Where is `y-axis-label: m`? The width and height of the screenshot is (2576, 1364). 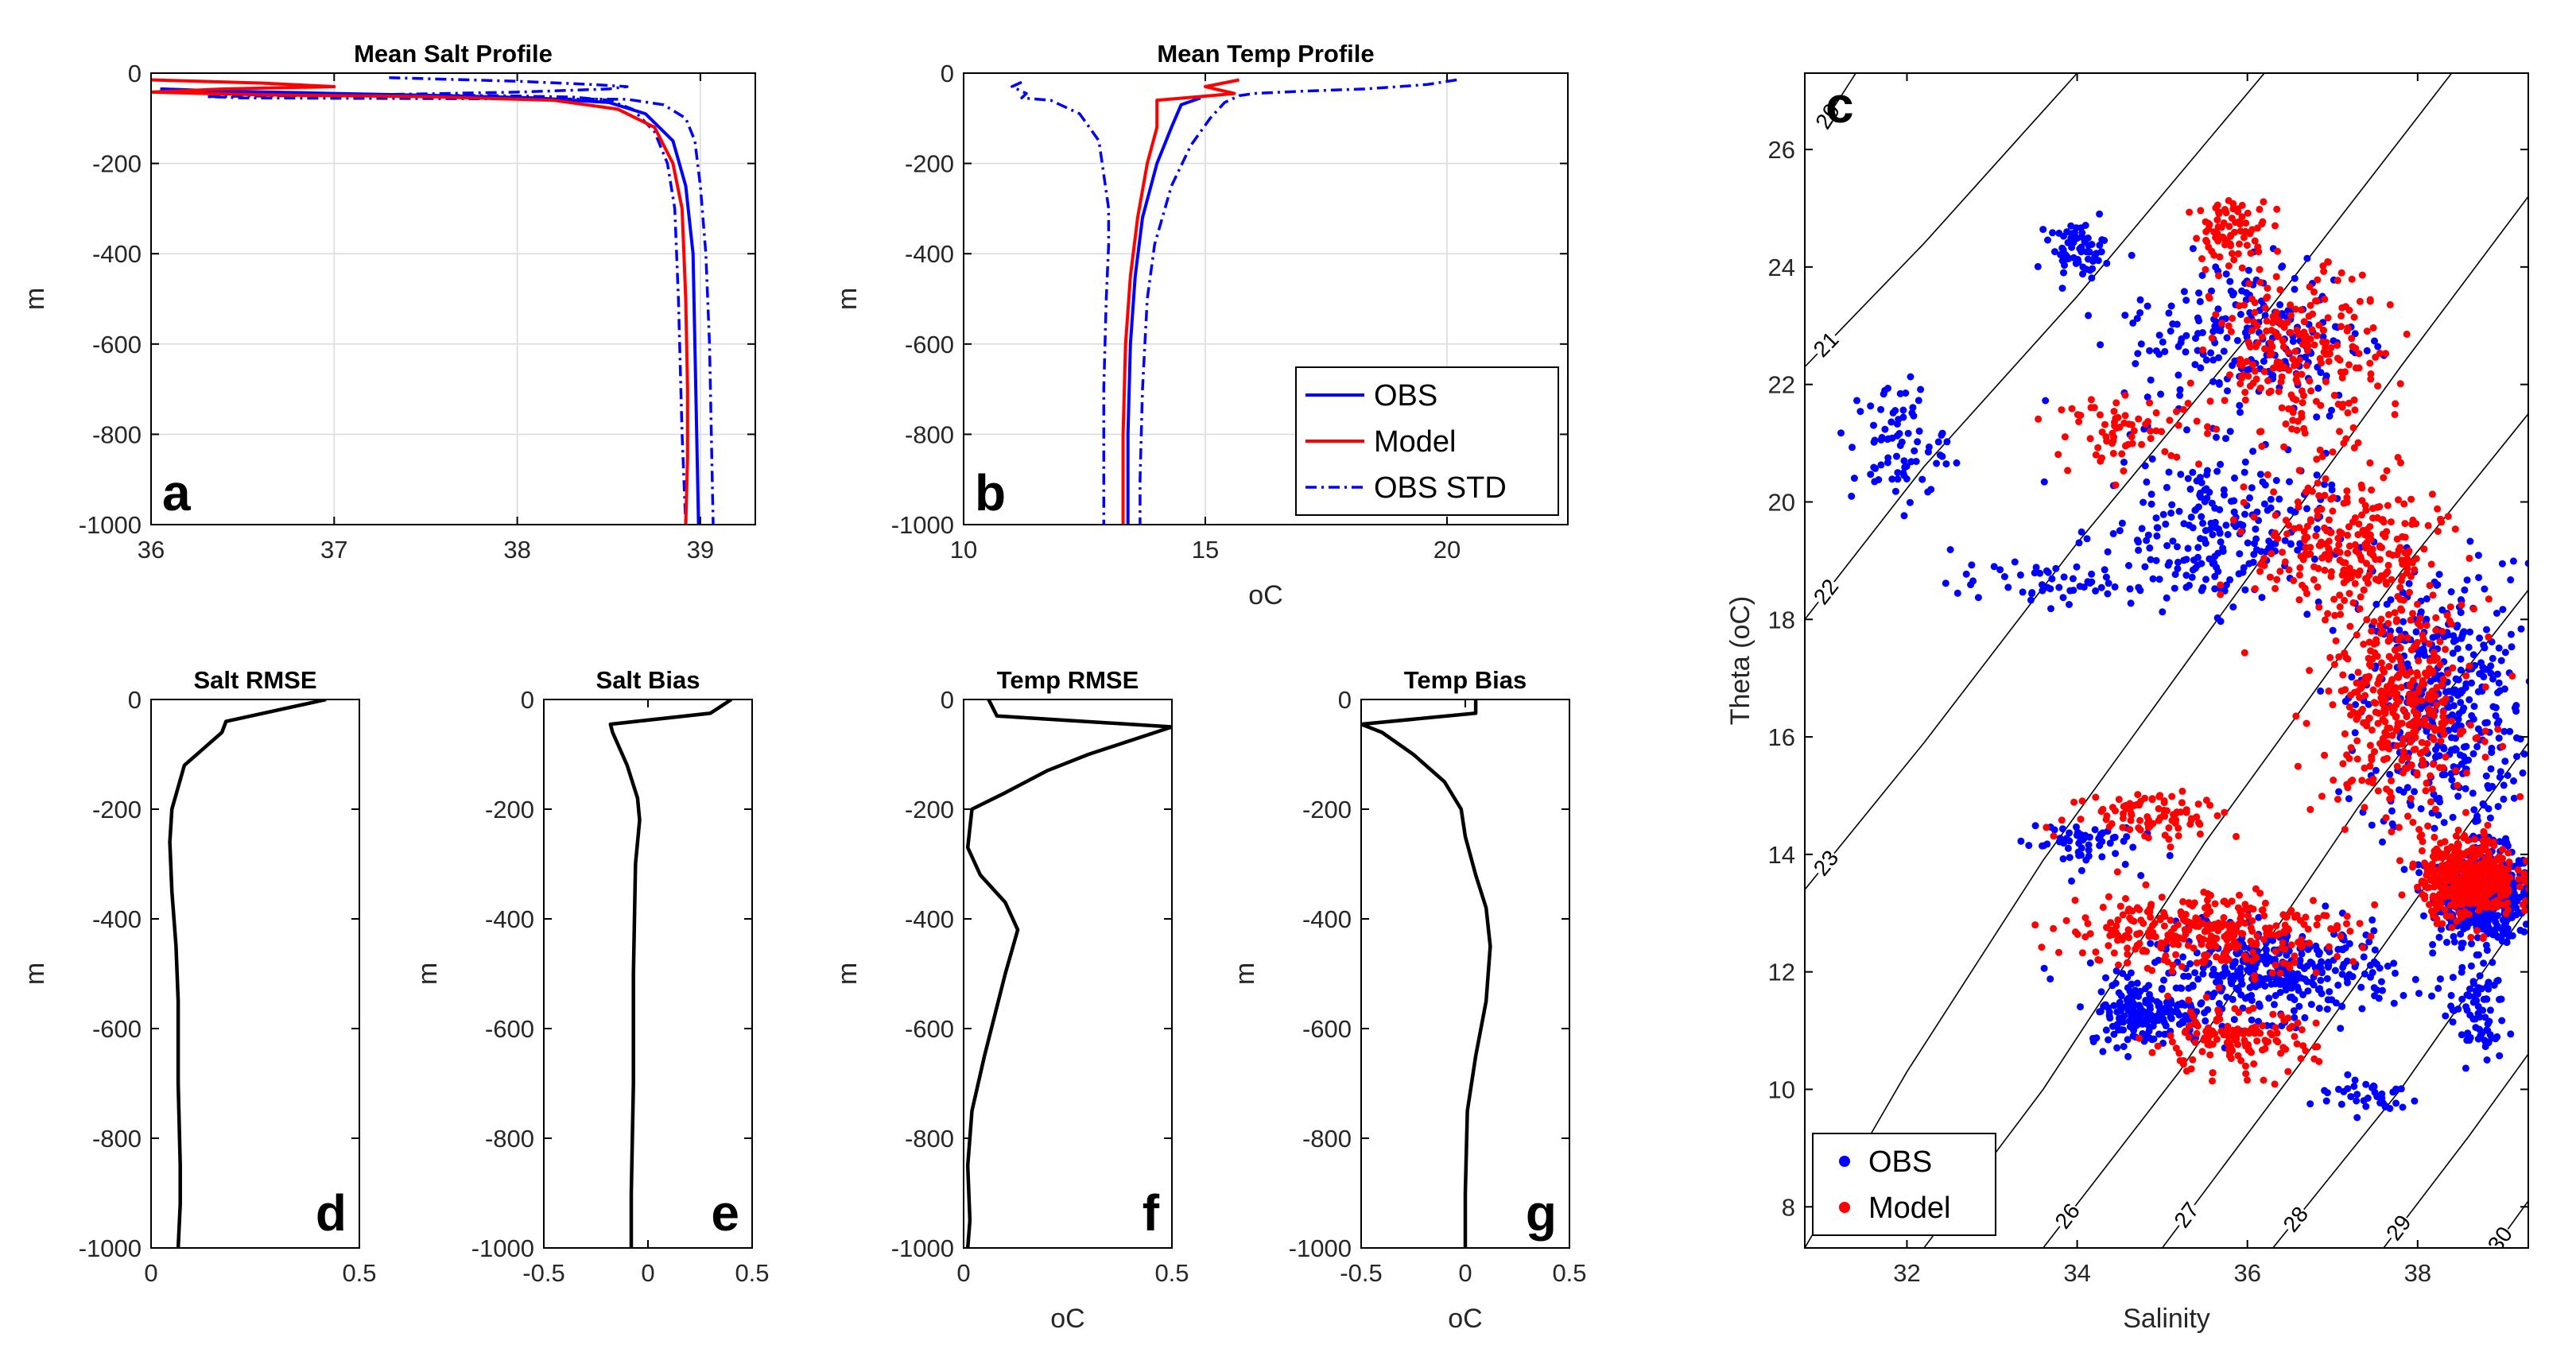
y-axis-label: m is located at coordinates (428, 974).